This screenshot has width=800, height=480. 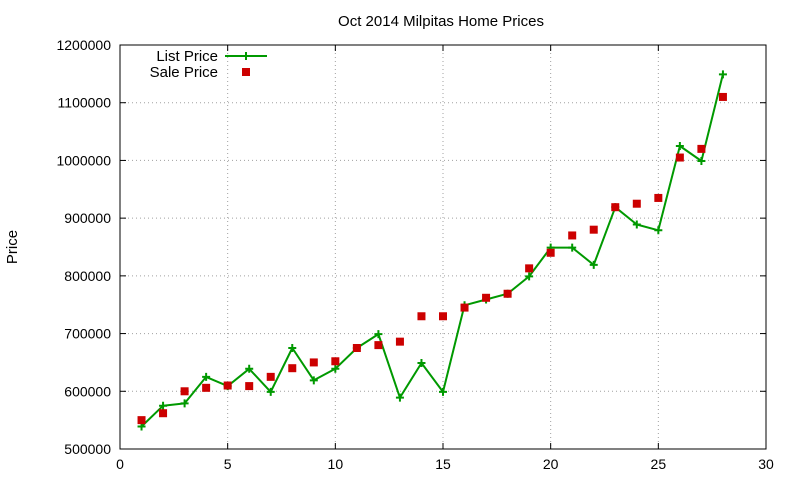 What do you see at coordinates (87, 391) in the screenshot?
I see `y-tick-label: 600000` at bounding box center [87, 391].